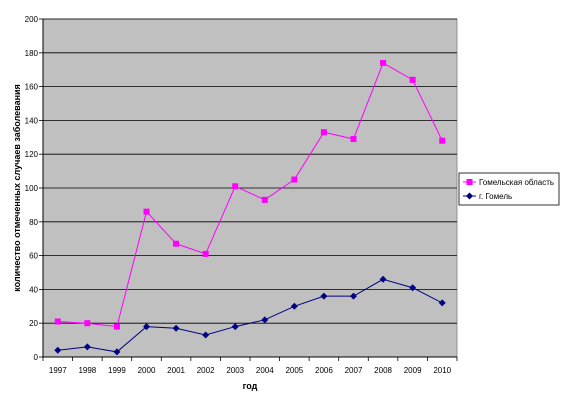 This screenshot has height=405, width=564. I want to click on x-tick-label: 2006, so click(324, 370).